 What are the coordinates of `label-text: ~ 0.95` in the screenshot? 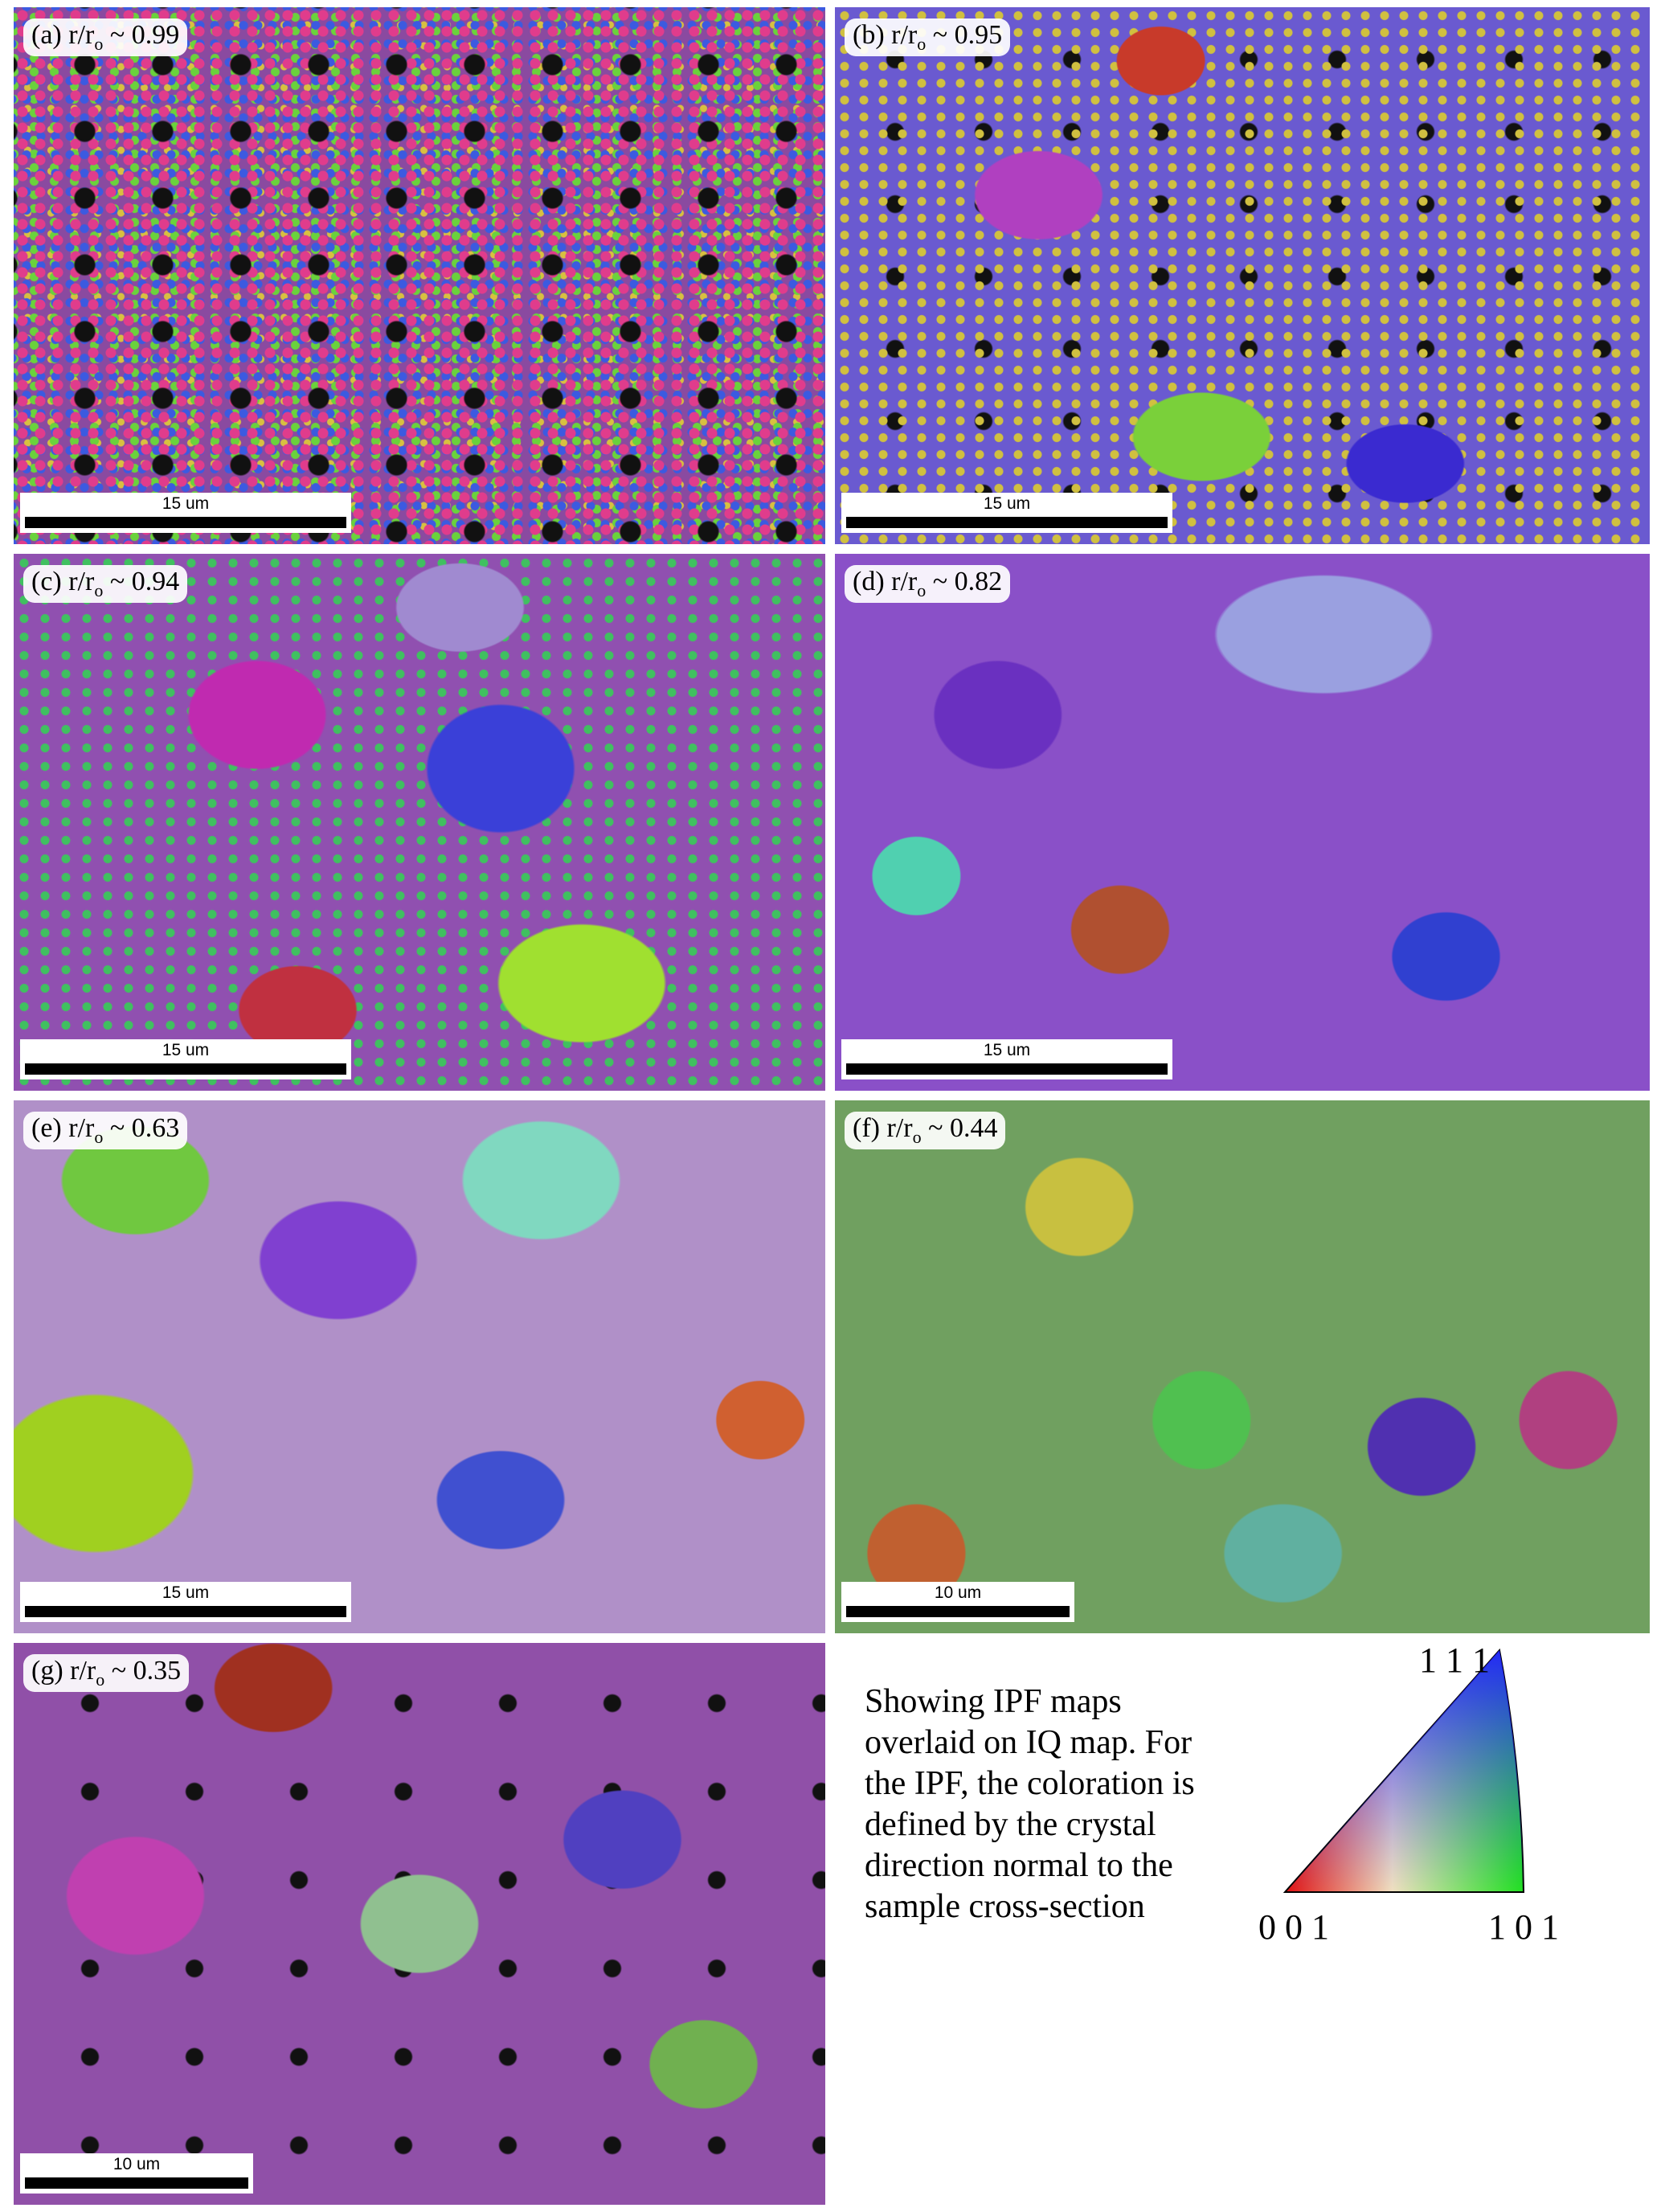 It's located at (964, 35).